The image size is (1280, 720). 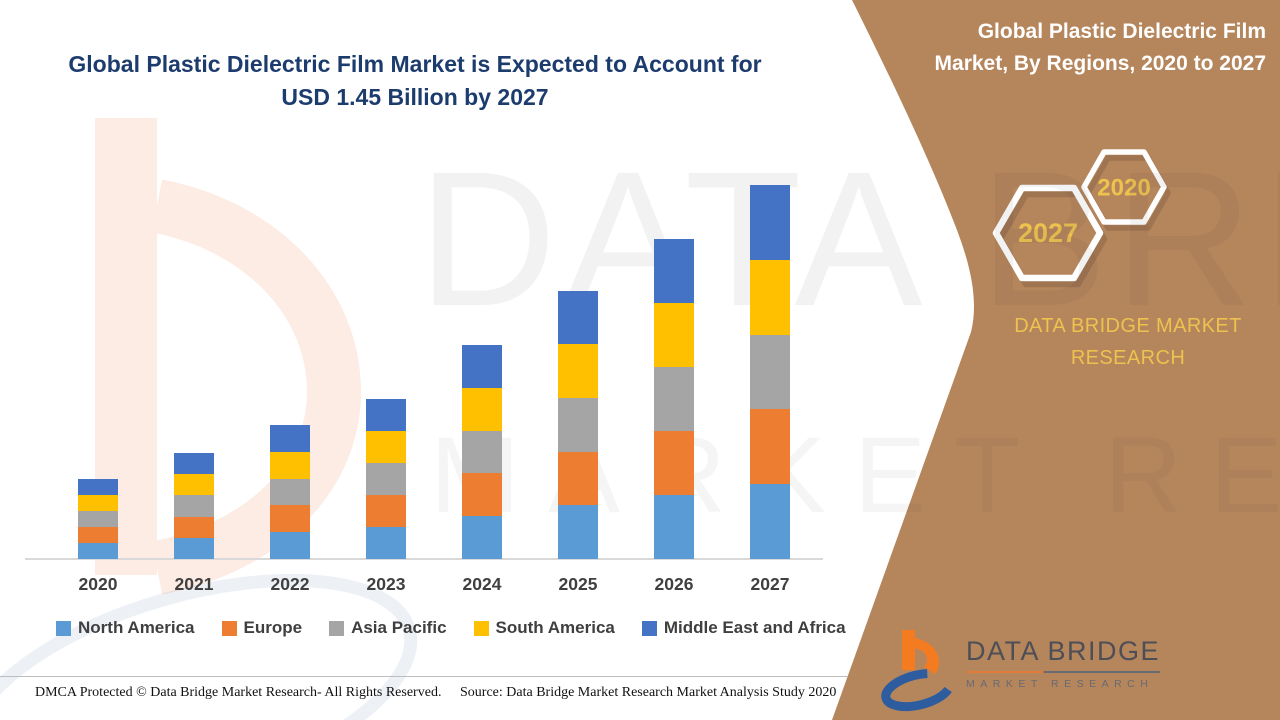 I want to click on bar-segment-2025-europe, so click(x=578, y=478).